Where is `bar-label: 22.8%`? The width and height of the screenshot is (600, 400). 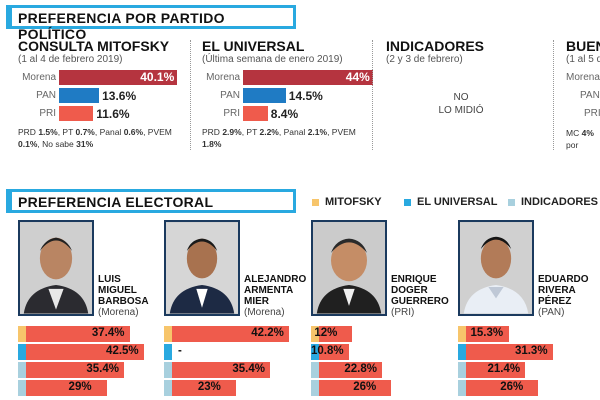
bar-label: 22.8% is located at coordinates (360, 369).